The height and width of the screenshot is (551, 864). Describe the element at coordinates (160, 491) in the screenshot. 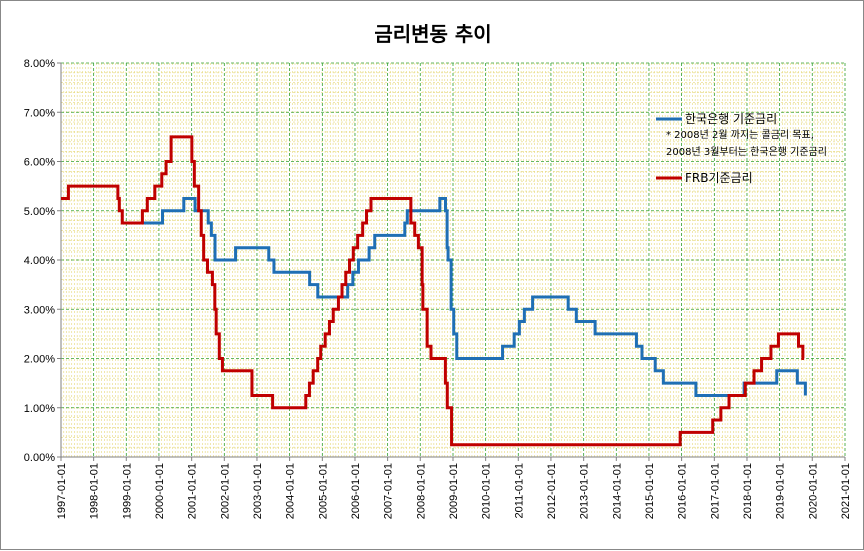

I see `x-tick-label: 2000-01-01` at that location.